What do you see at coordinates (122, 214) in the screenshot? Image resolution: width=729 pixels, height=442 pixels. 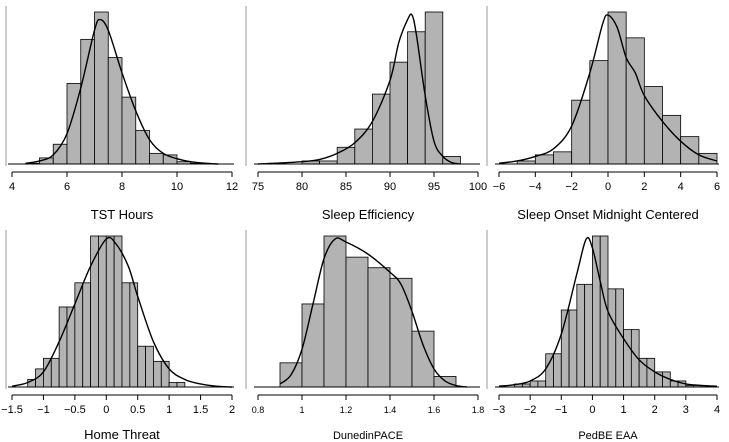 I see `x-axis-title: TST Hours` at bounding box center [122, 214].